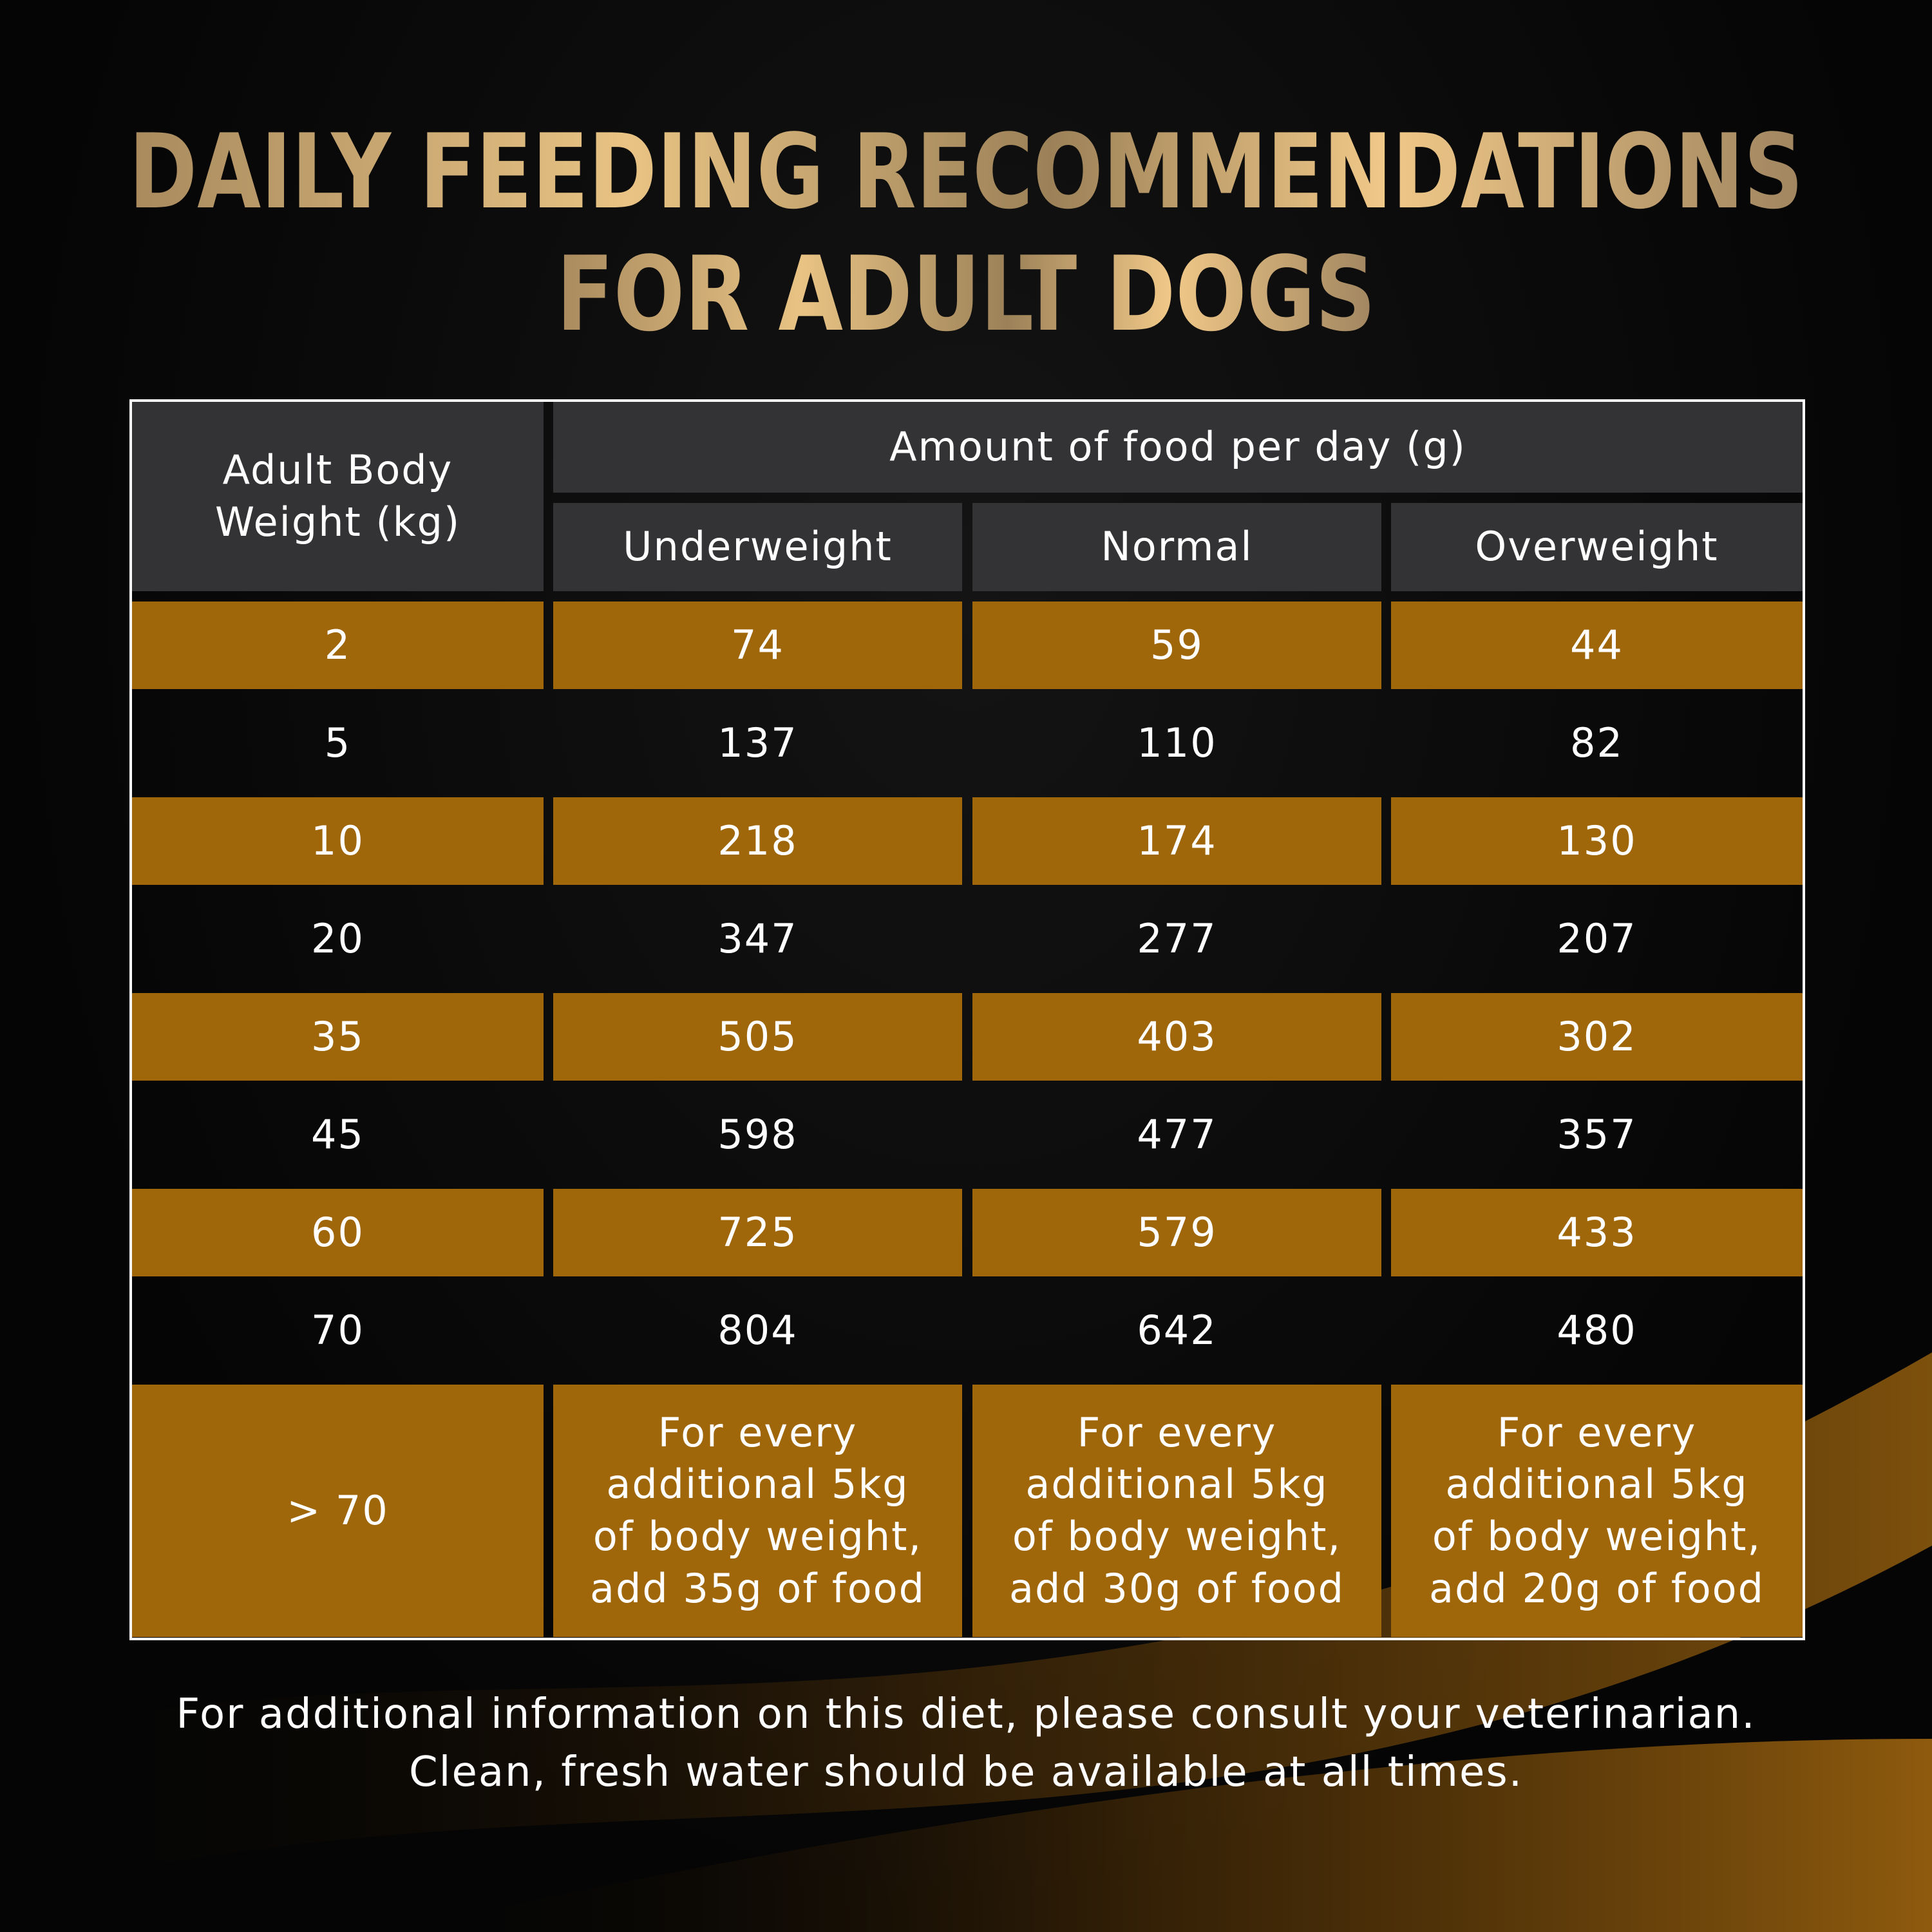  What do you see at coordinates (338, 1511) in the screenshot?
I see `table-cell: > 70` at bounding box center [338, 1511].